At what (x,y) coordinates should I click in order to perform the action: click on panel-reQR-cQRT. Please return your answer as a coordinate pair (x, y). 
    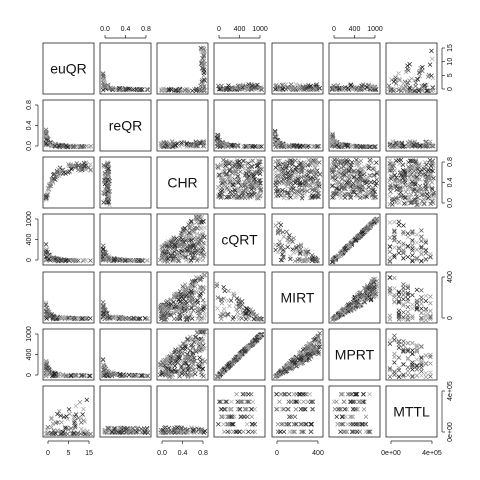
    Looking at the image, I should click on (239, 125).